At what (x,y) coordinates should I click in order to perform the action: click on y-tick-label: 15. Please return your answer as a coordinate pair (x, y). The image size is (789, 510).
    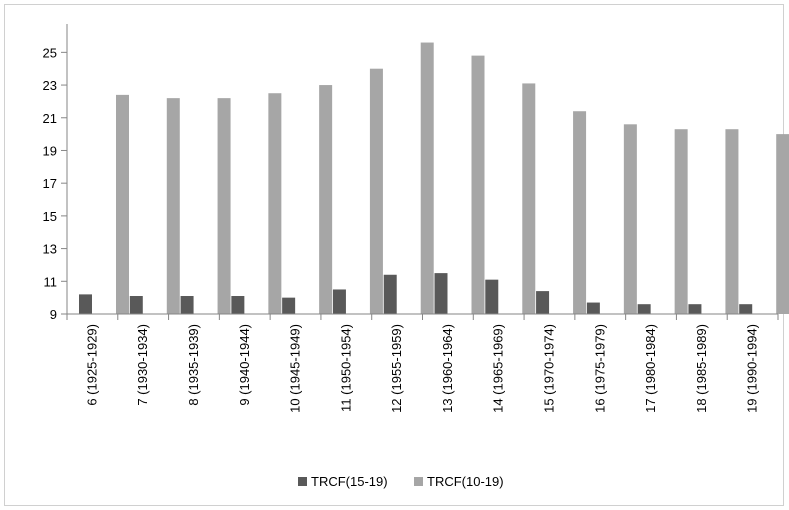
    Looking at the image, I should click on (50, 216).